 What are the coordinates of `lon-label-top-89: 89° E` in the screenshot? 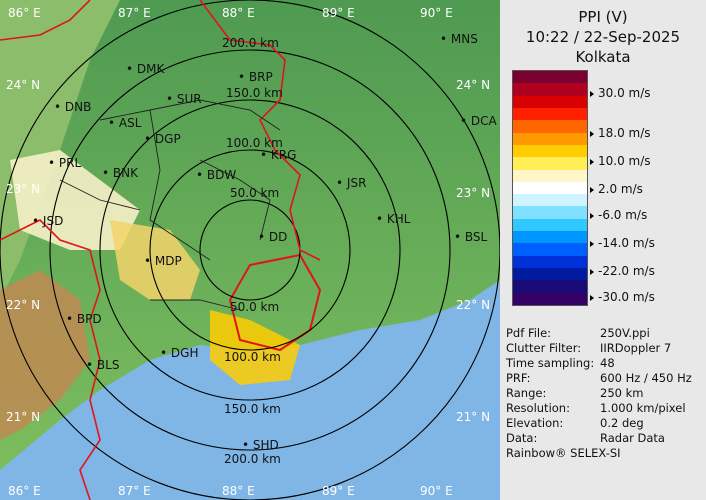 It's located at (338, 13).